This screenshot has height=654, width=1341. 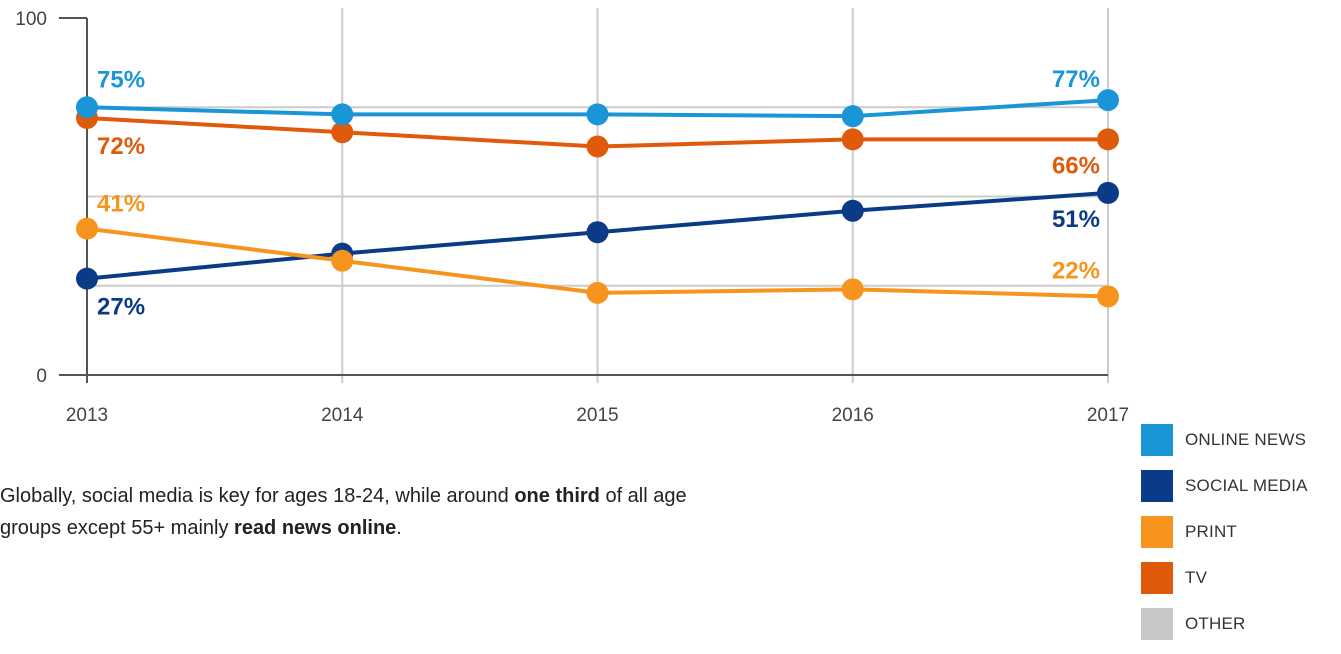 What do you see at coordinates (87, 107) in the screenshot?
I see `data-point-online-news-2013` at bounding box center [87, 107].